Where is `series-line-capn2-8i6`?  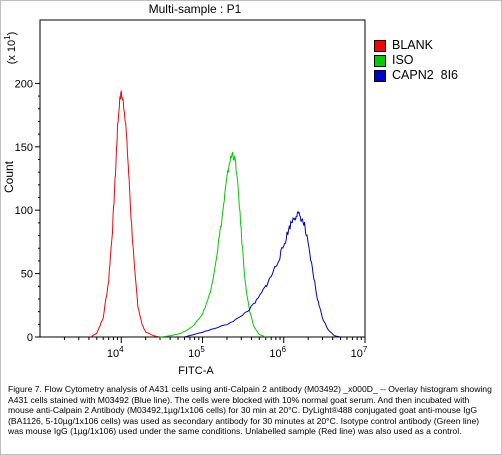
series-line-capn2-8i6 is located at coordinates (262, 274).